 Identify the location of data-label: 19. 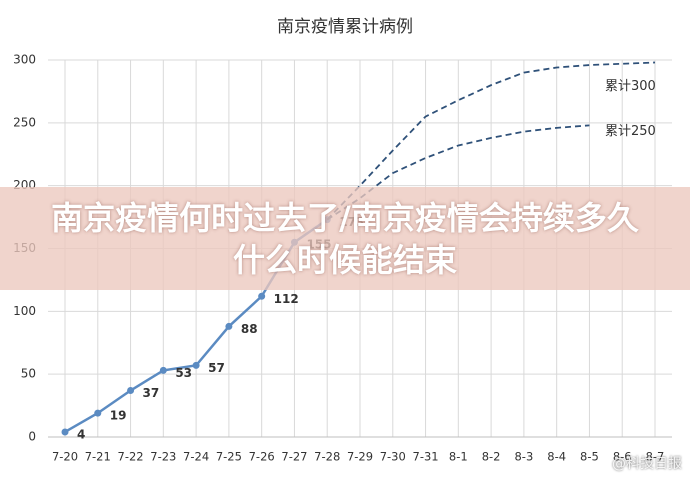
(118, 416).